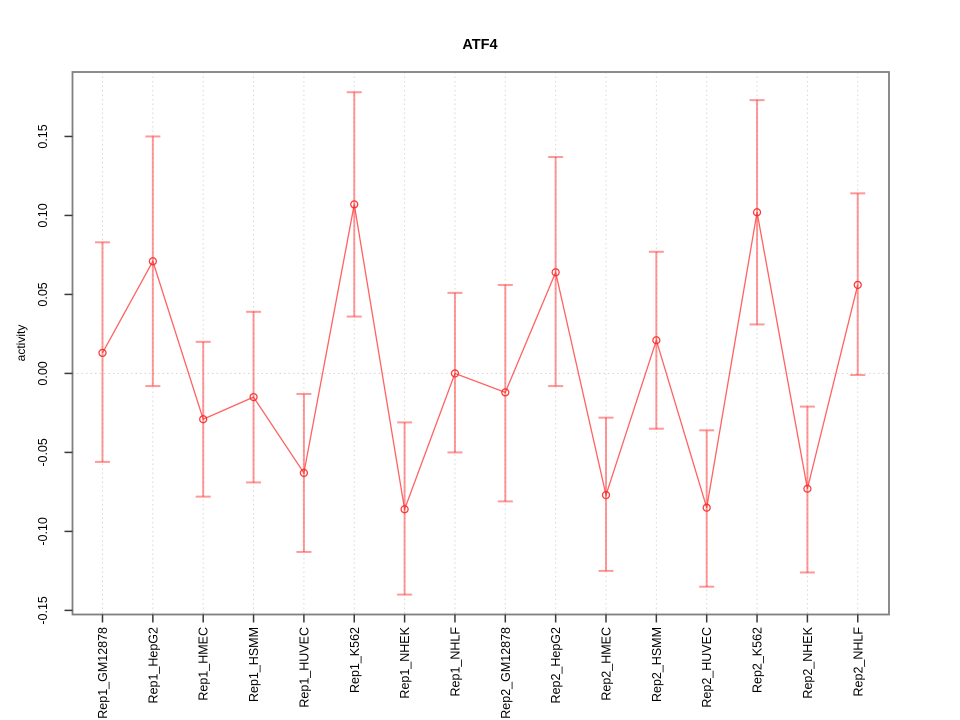 The height and width of the screenshot is (720, 960). Describe the element at coordinates (43, 136) in the screenshot. I see `y-tick-label: 0.15` at that location.